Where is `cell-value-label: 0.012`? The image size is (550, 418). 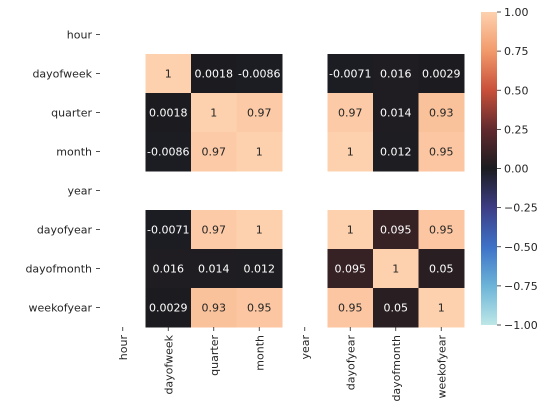
cell-value-label: 0.012 is located at coordinates (260, 269).